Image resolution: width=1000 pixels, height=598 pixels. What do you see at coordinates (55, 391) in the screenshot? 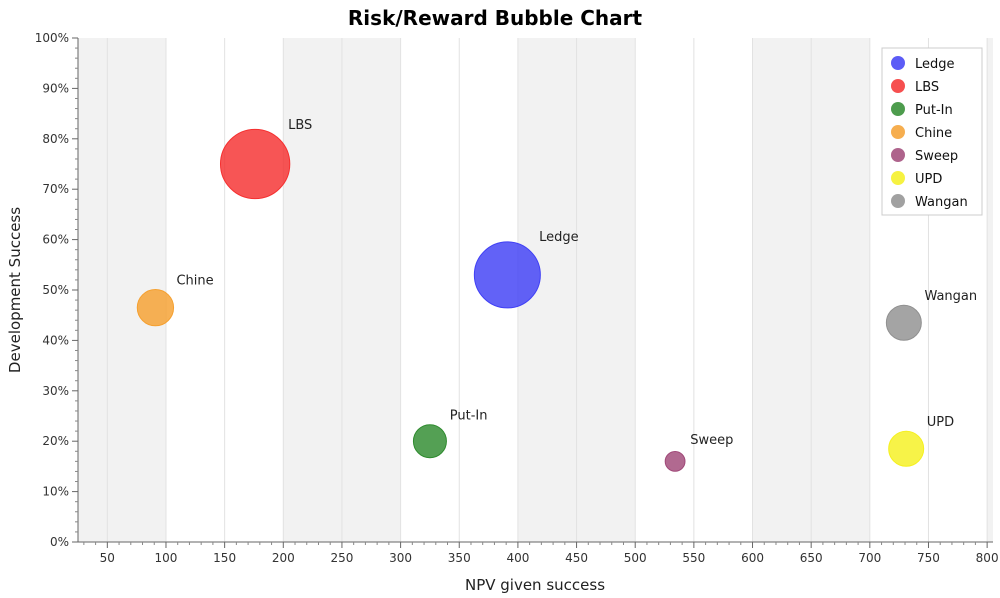
I see `y-tick-label: 30%` at bounding box center [55, 391].